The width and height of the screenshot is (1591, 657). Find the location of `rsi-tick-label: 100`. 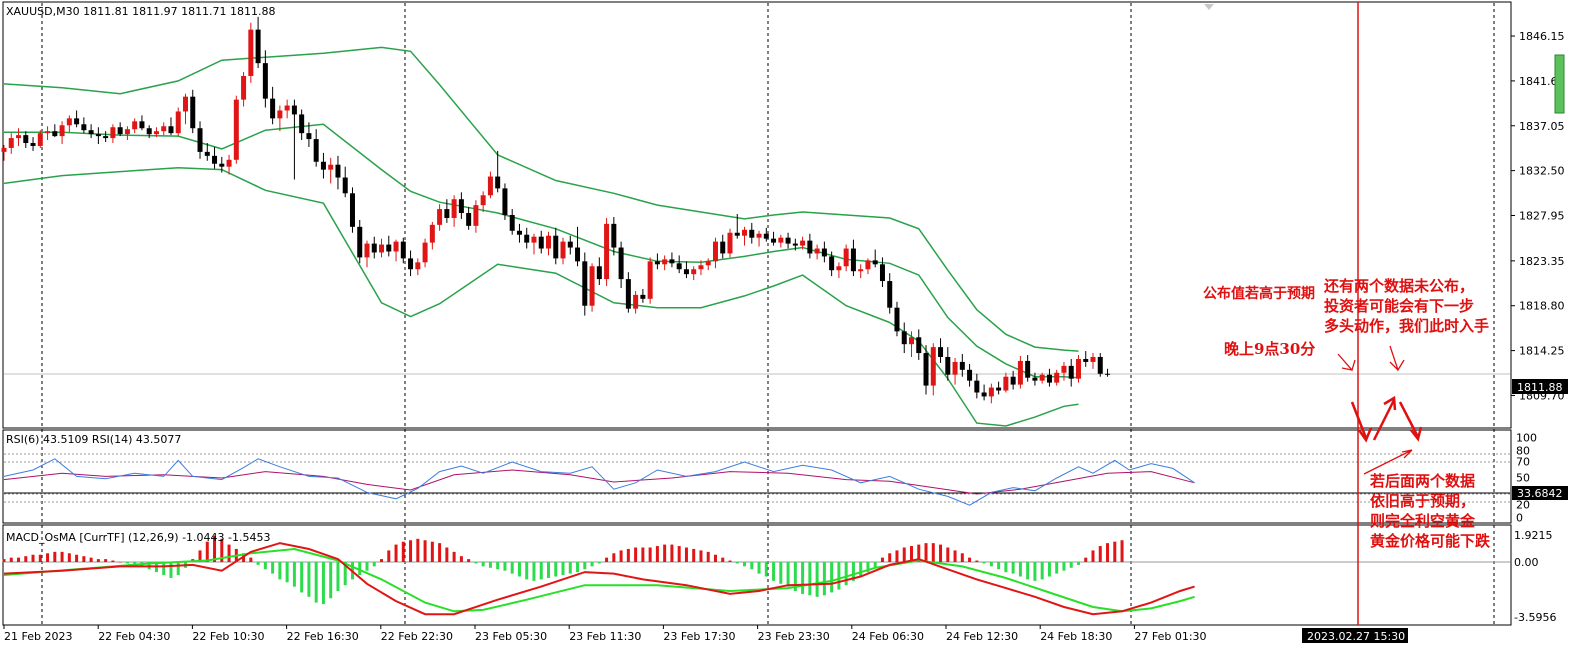

rsi-tick-label: 100 is located at coordinates (1526, 438).